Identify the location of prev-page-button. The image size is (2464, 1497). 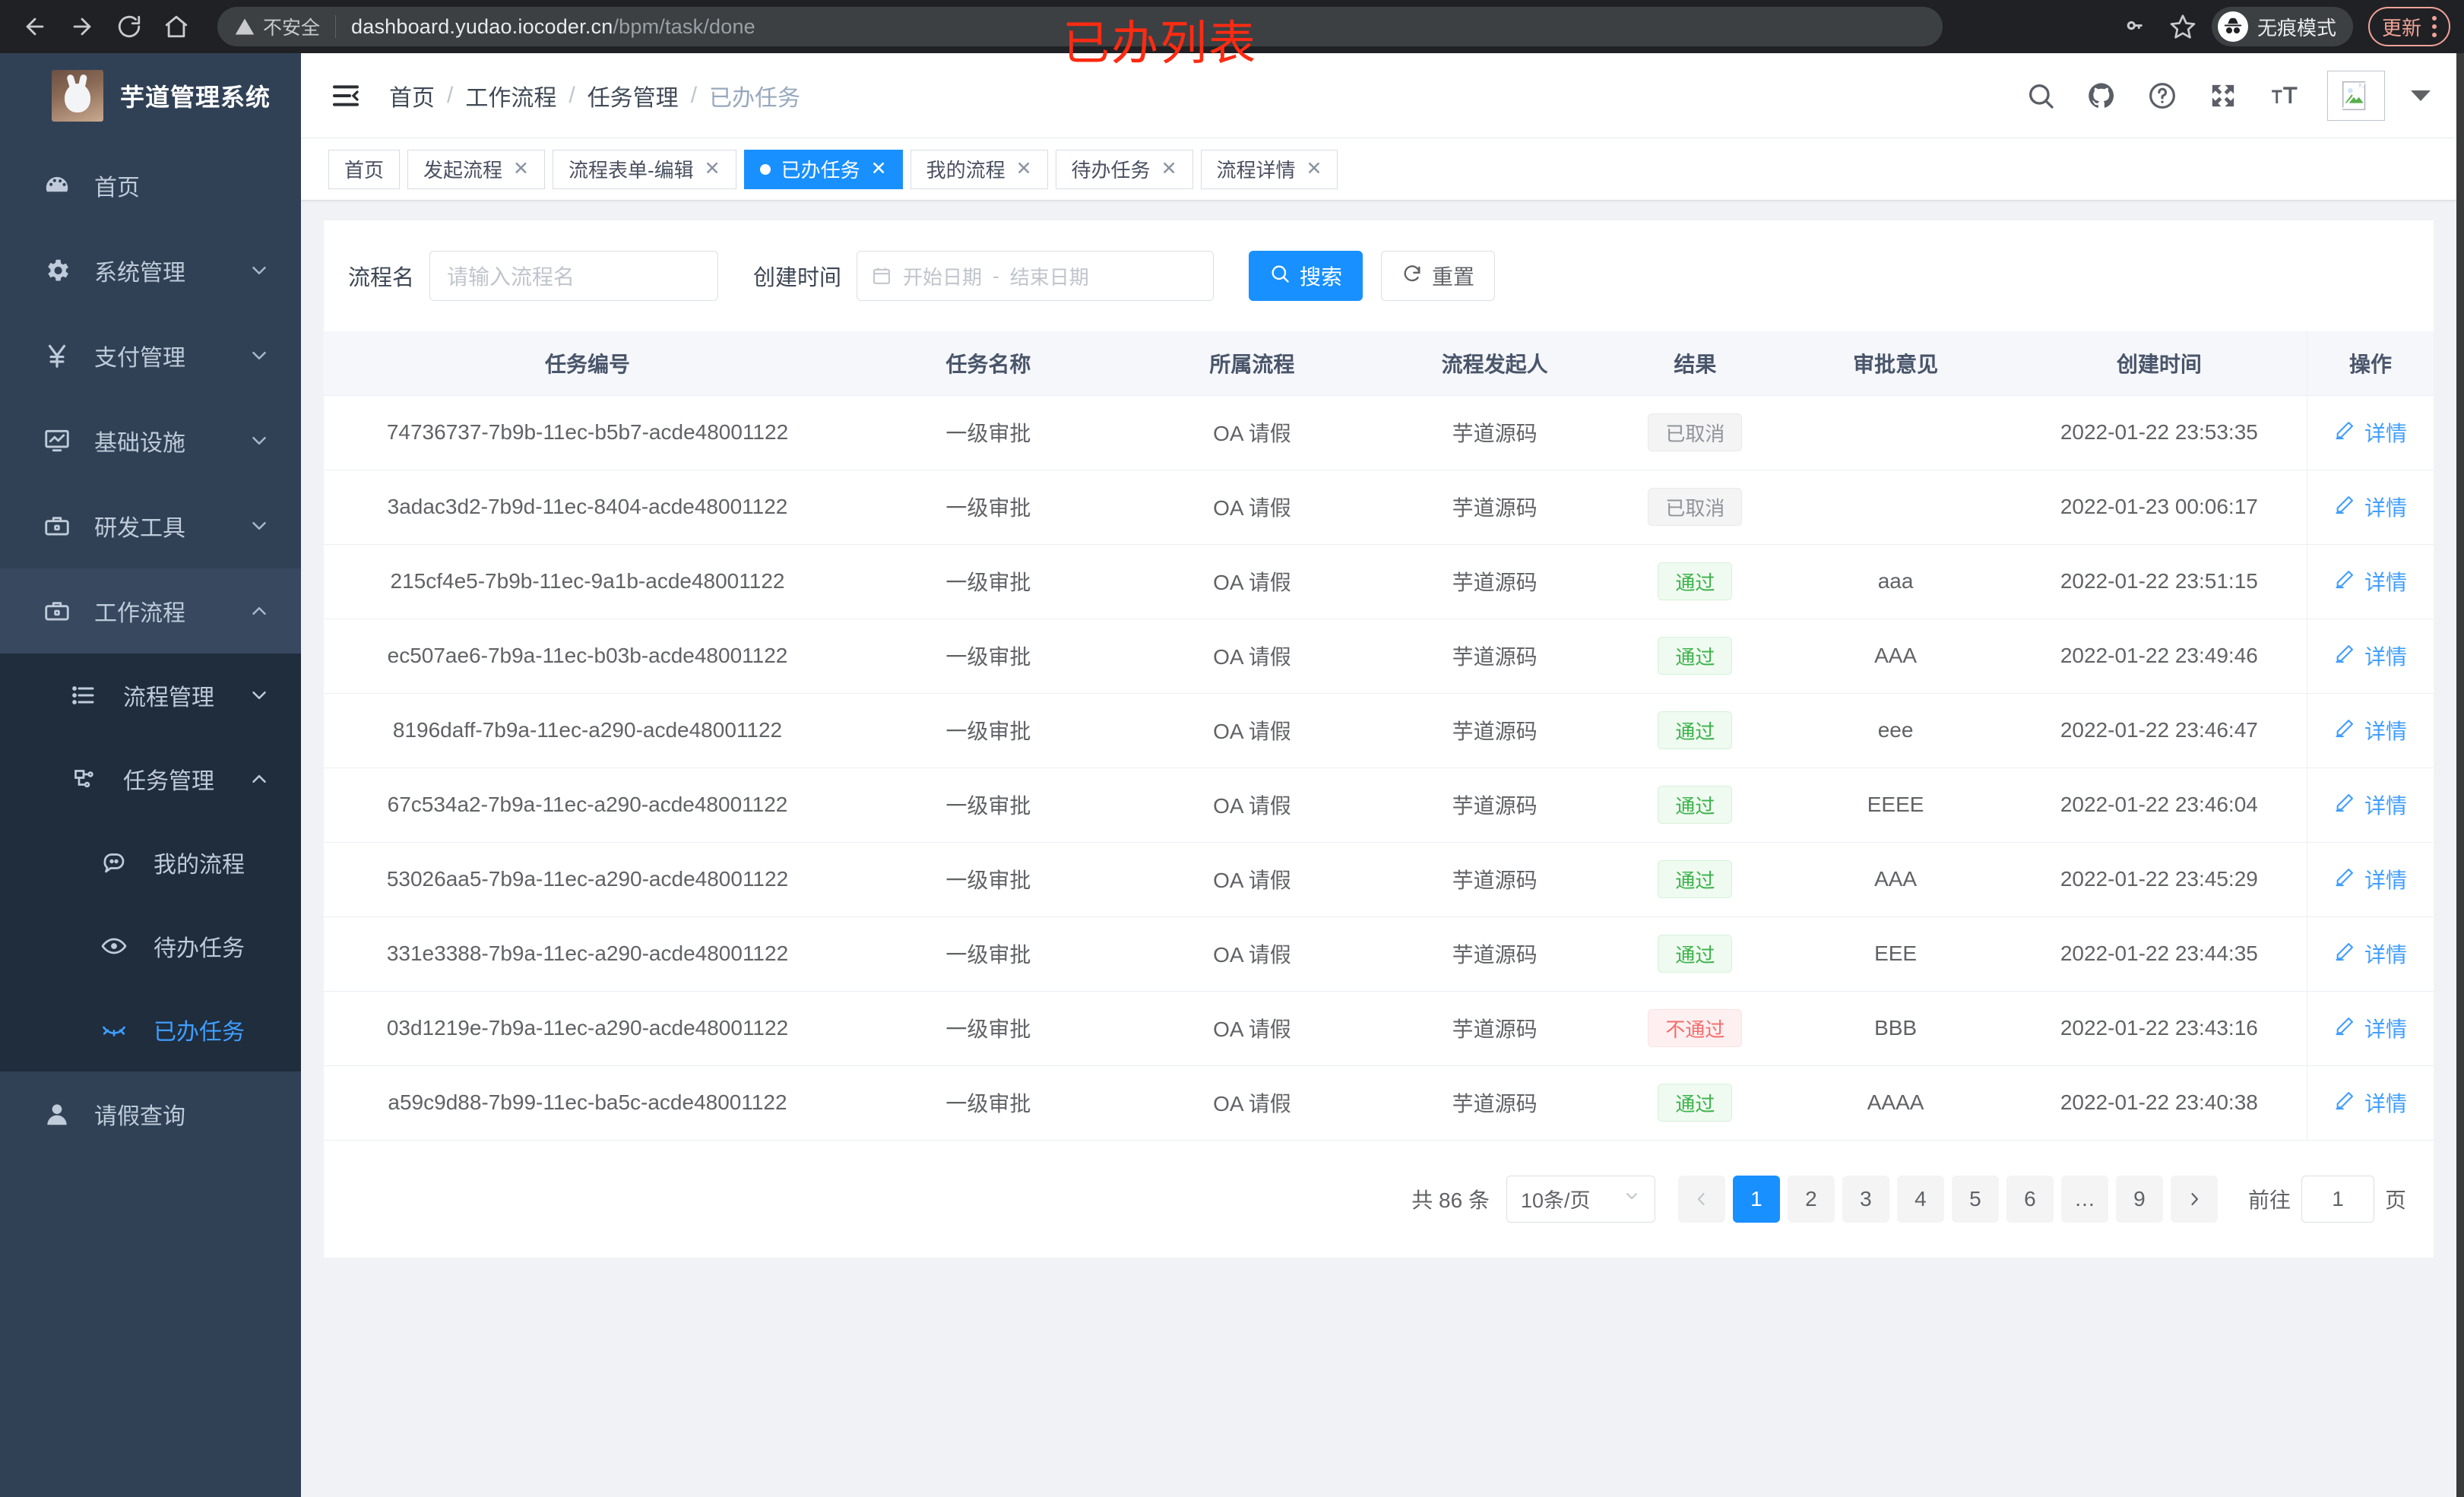
(1701, 1199).